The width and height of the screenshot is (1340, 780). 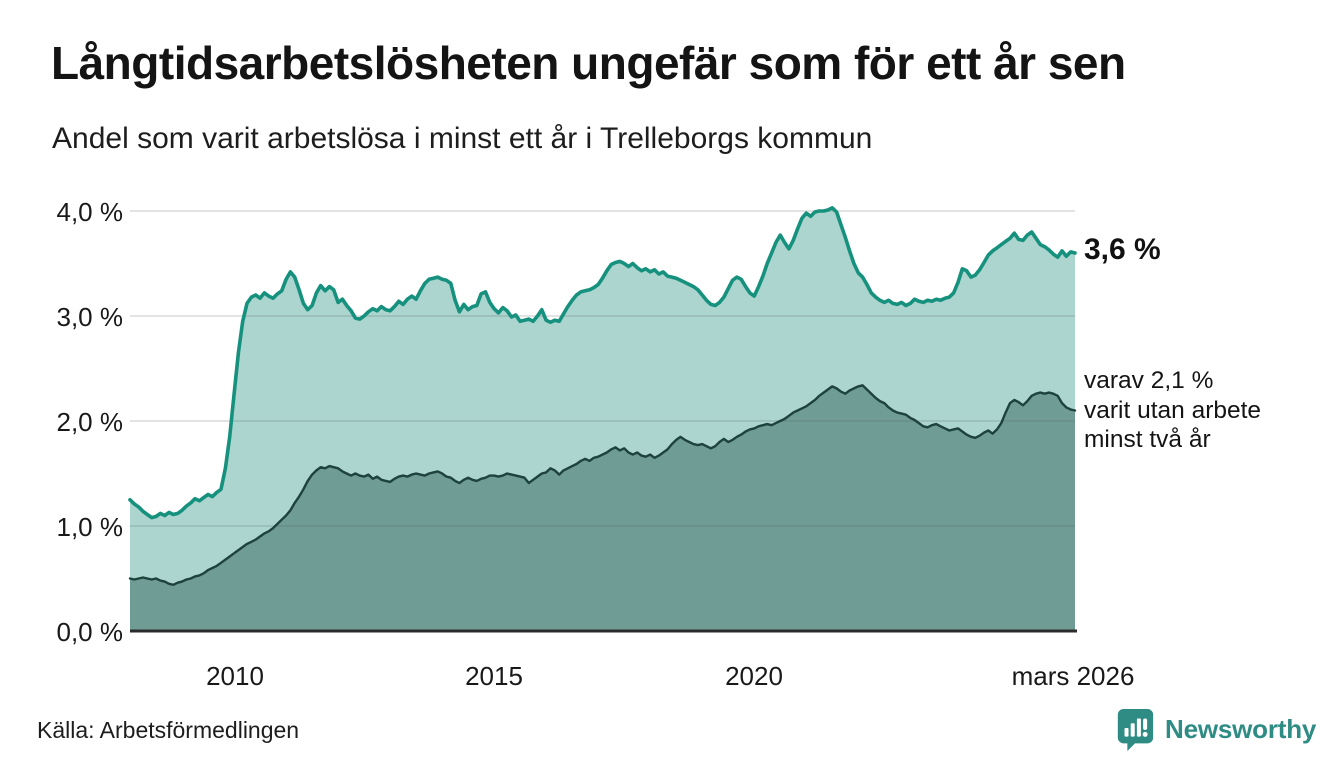 What do you see at coordinates (1241, 728) in the screenshot?
I see `newsworthy-brand-text: Newsworthy` at bounding box center [1241, 728].